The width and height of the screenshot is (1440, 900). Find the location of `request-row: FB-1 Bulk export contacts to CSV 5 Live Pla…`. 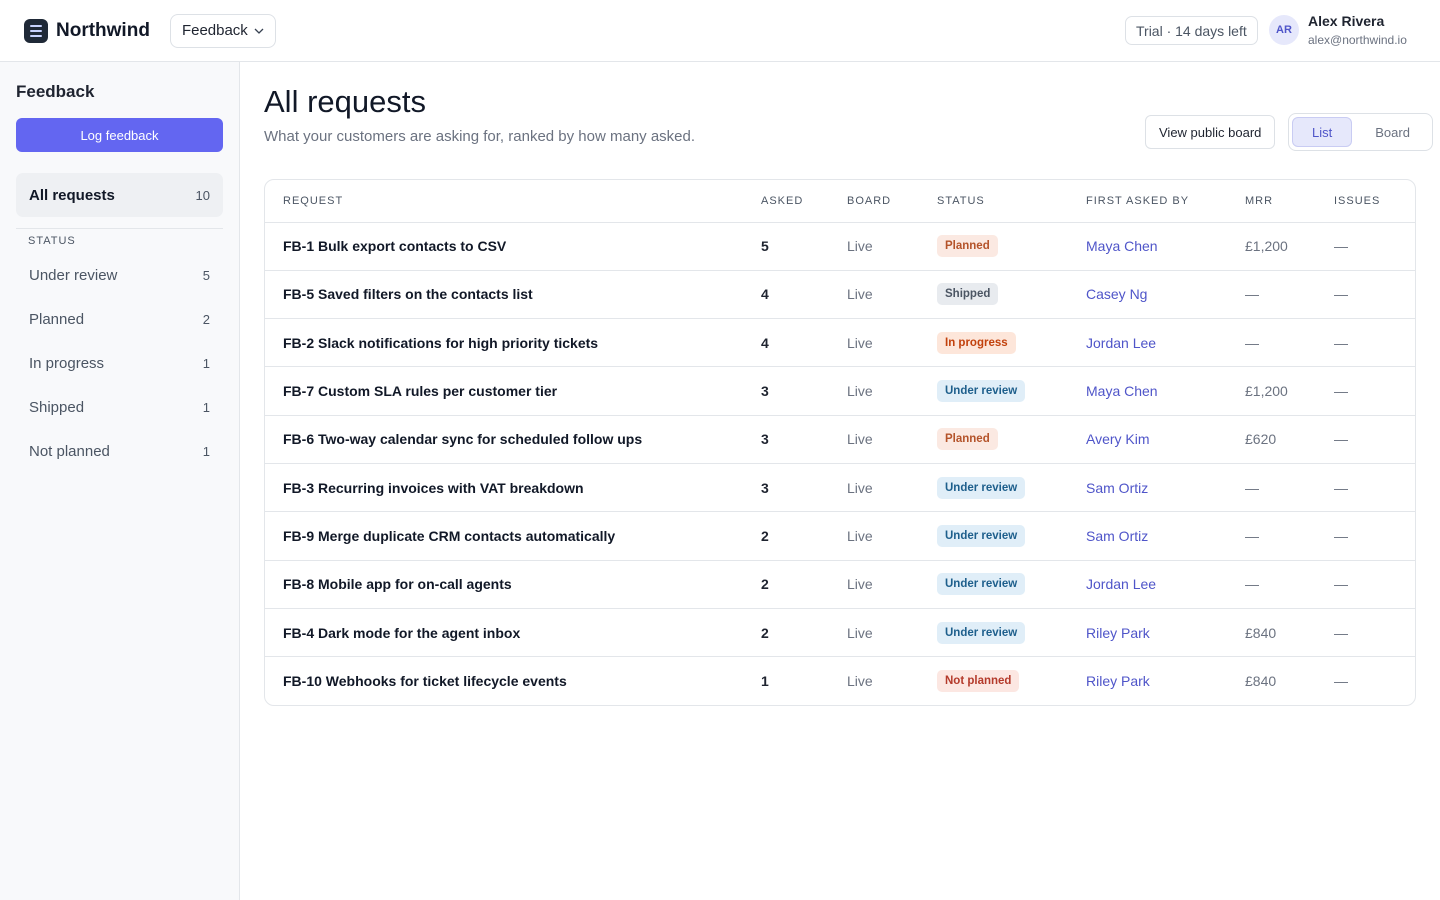

request-row: FB-1 Bulk export contacts to CSV 5 Live Pla… is located at coordinates (840, 246).